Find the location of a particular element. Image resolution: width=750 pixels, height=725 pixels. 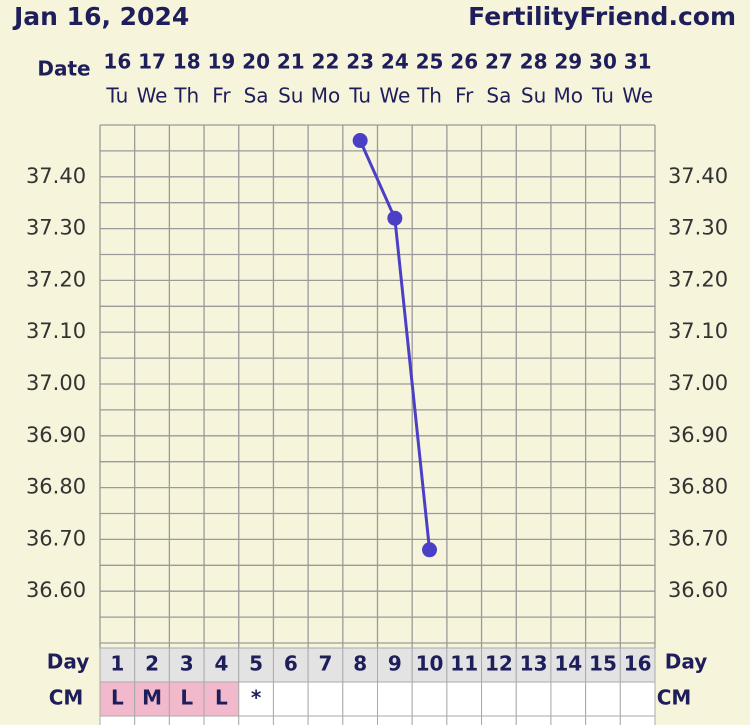

weekday-label: Sa is located at coordinates (498, 96).